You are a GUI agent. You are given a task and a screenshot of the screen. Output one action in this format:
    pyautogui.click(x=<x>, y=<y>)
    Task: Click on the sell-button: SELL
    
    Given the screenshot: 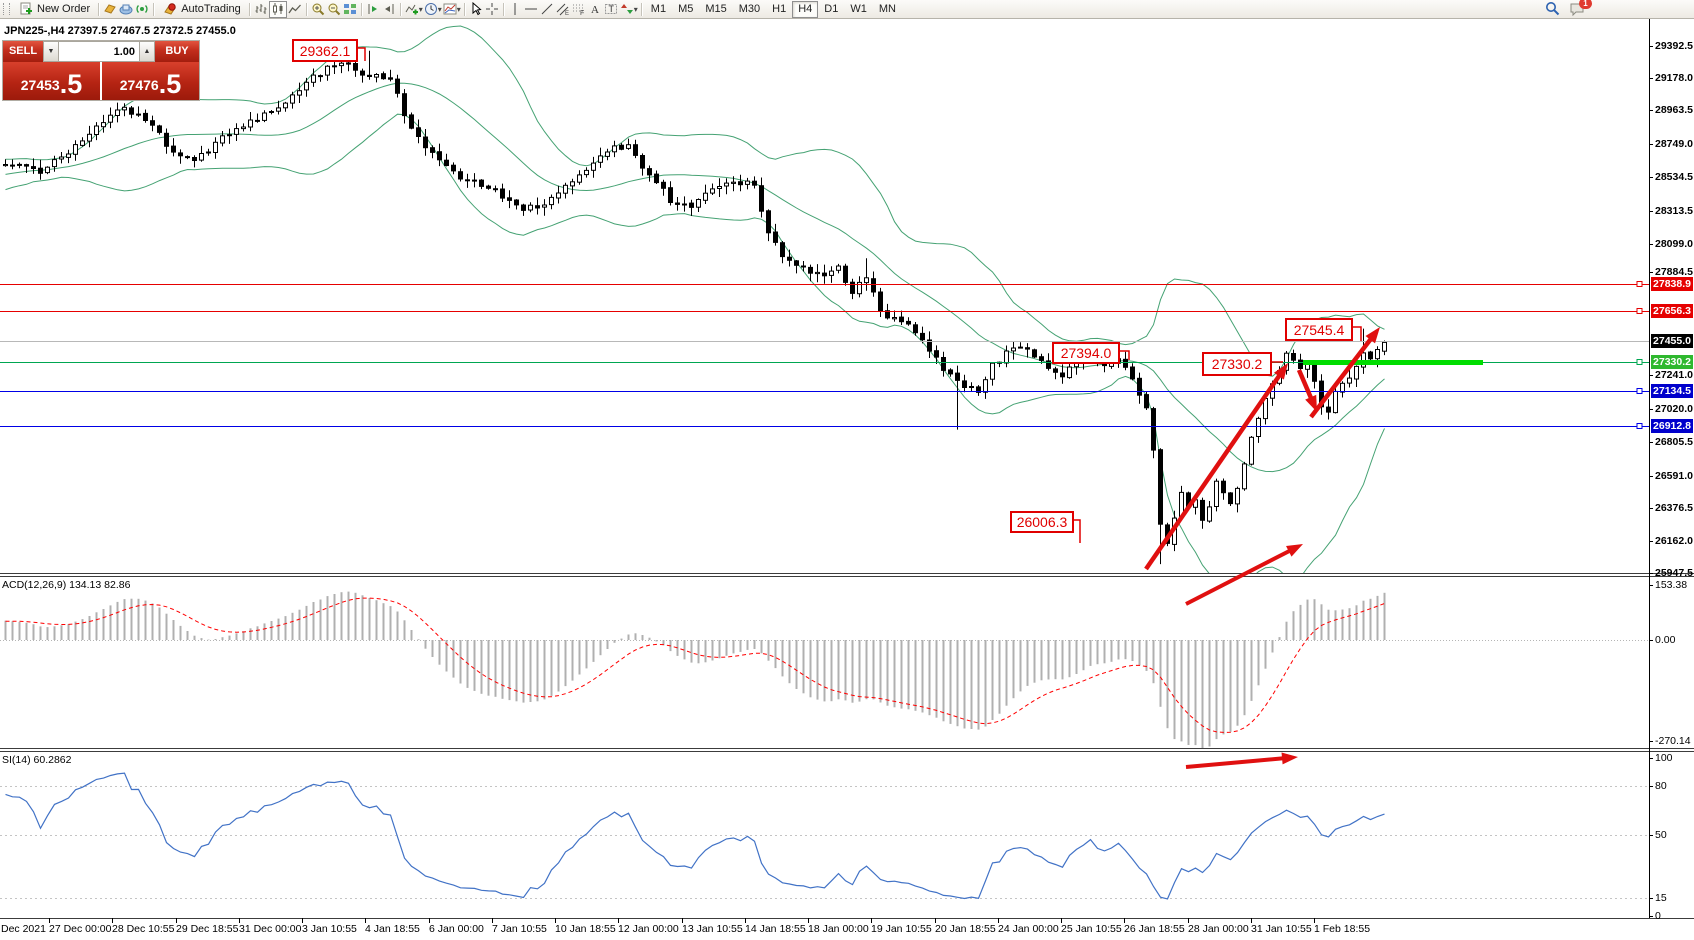 What is the action you would take?
    pyautogui.click(x=23, y=51)
    